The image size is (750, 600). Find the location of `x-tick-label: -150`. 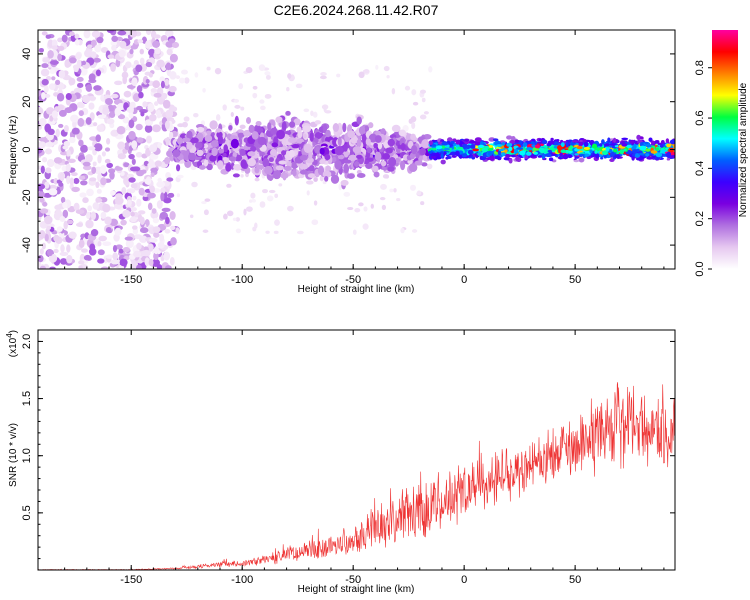

x-tick-label: -150 is located at coordinates (131, 280).